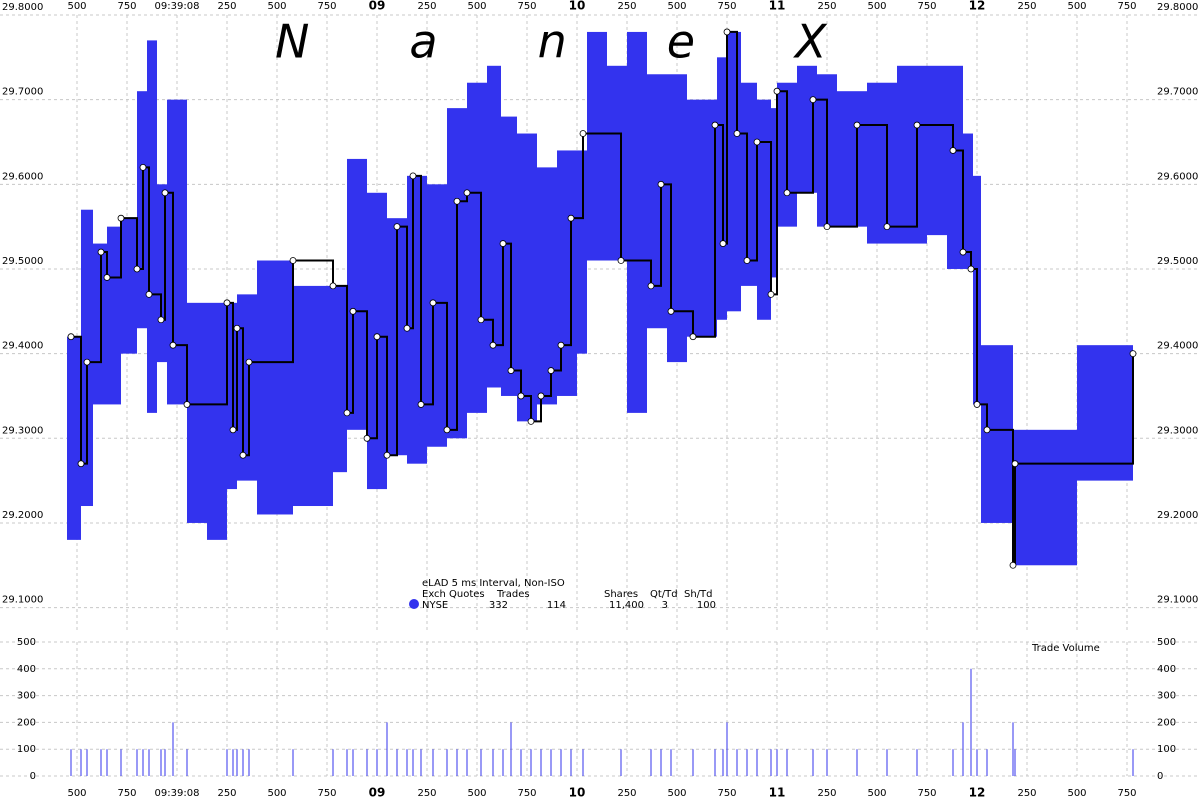  I want to click on y-tick-label: 29.8000, so click(22, 7).